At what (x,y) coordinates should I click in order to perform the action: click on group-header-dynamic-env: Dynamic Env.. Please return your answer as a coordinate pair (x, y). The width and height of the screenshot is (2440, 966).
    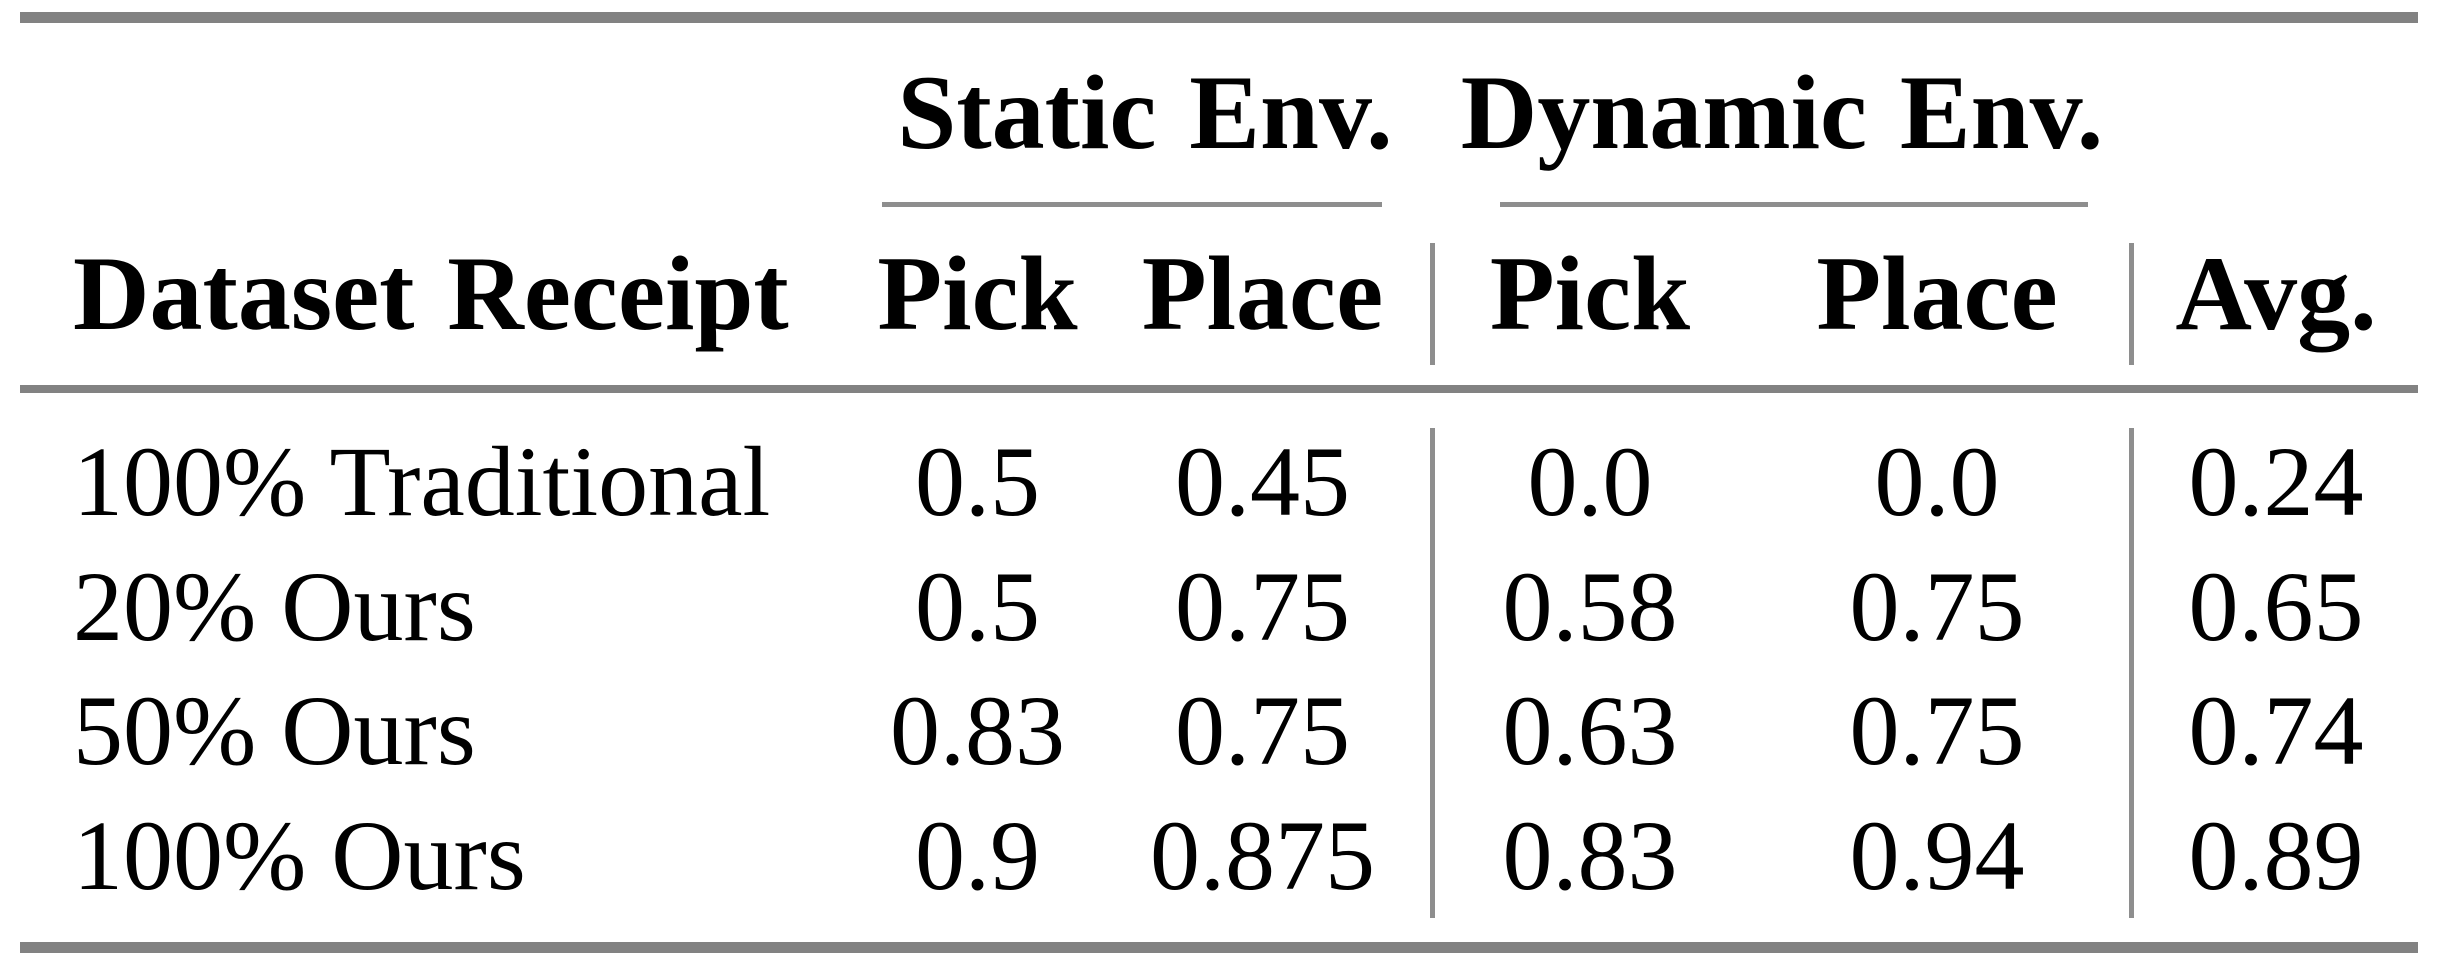
    Looking at the image, I should click on (1782, 112).